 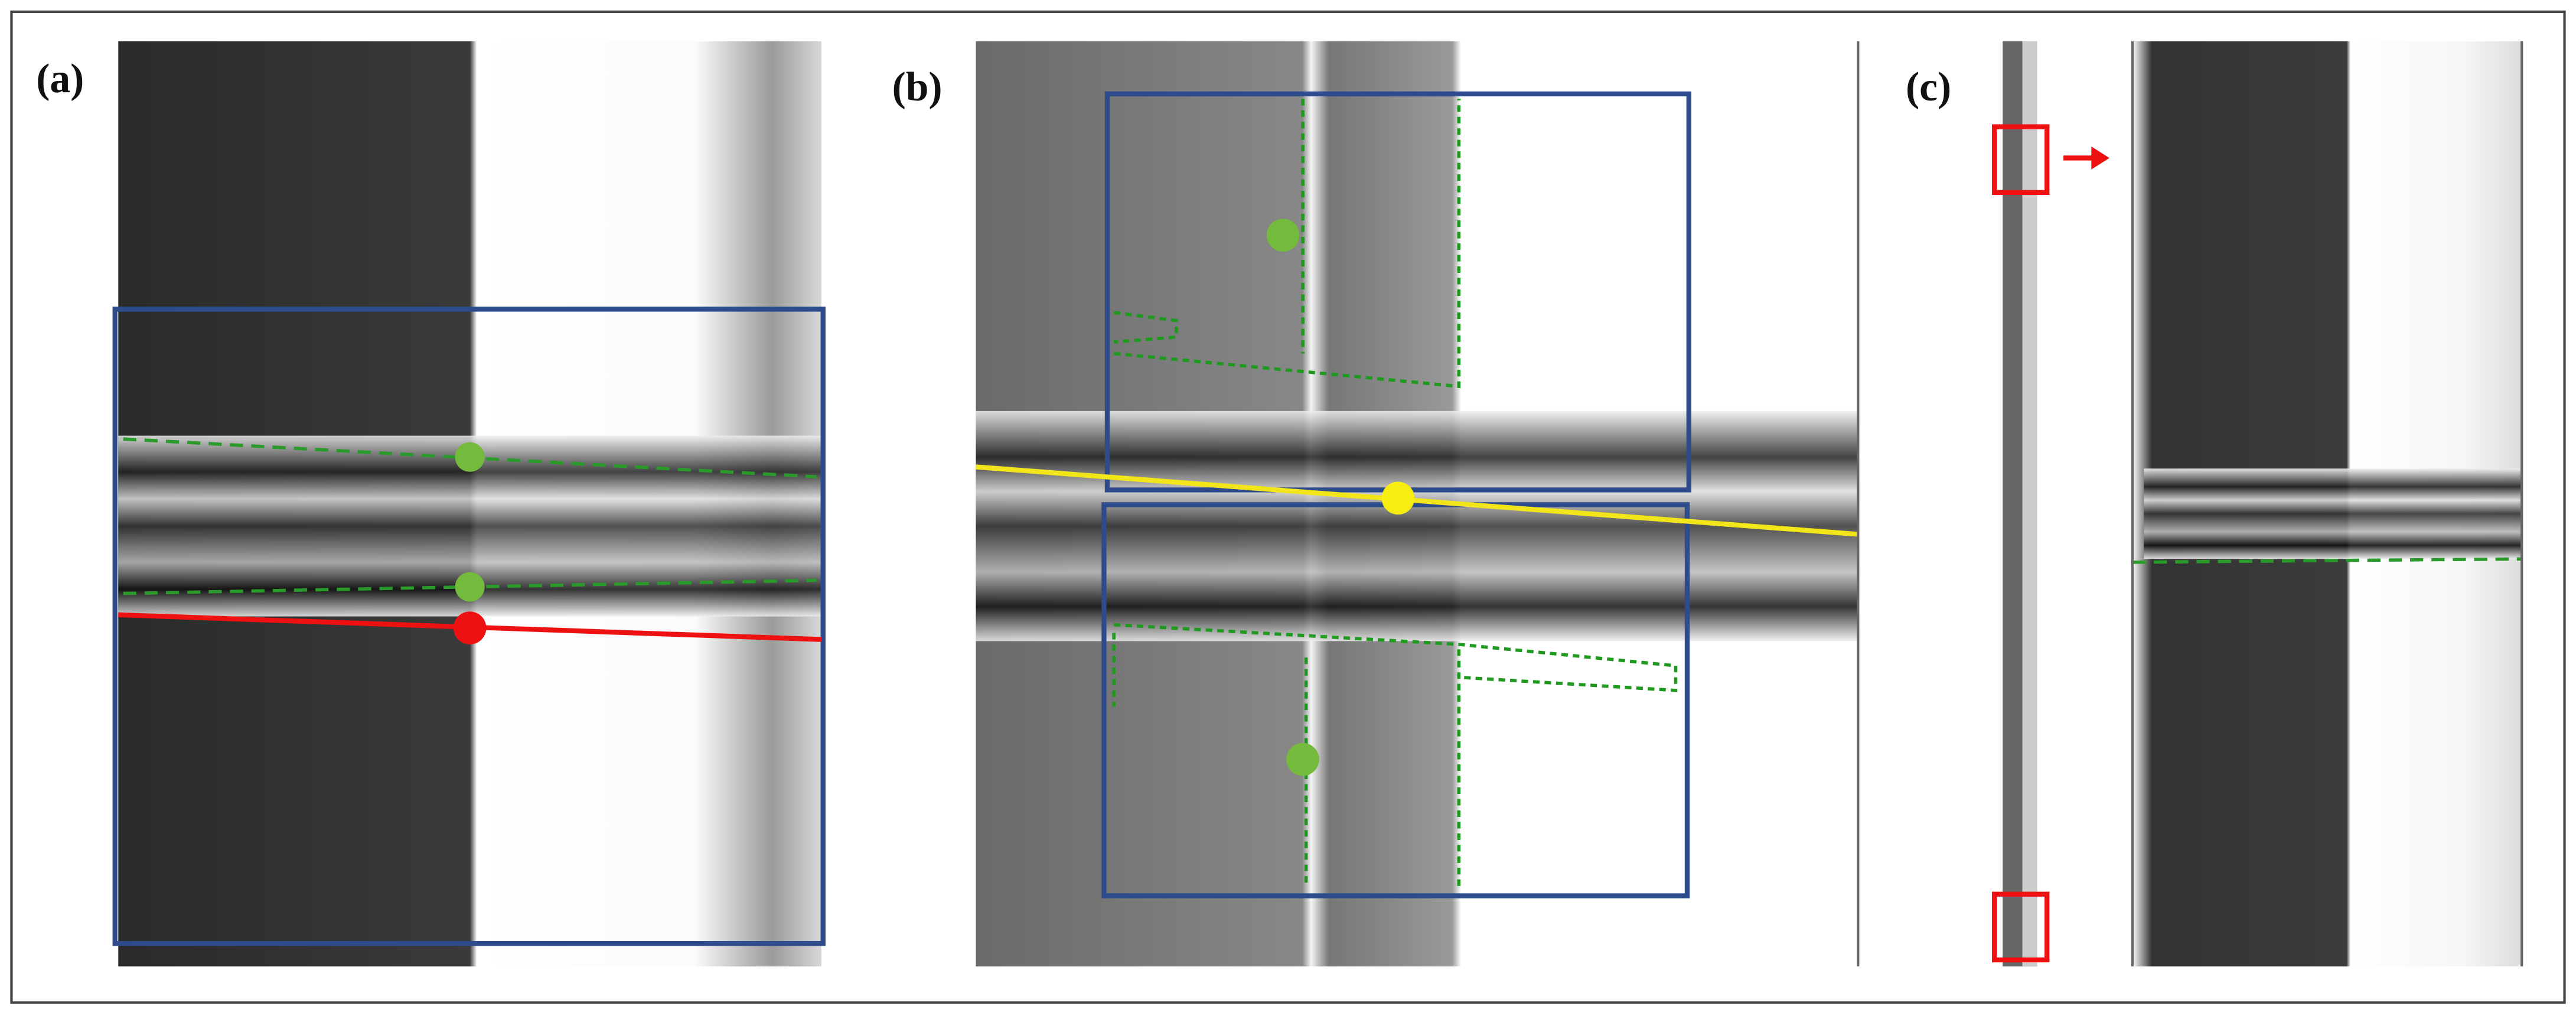 What do you see at coordinates (60, 79) in the screenshot?
I see `panel-label: (a)` at bounding box center [60, 79].